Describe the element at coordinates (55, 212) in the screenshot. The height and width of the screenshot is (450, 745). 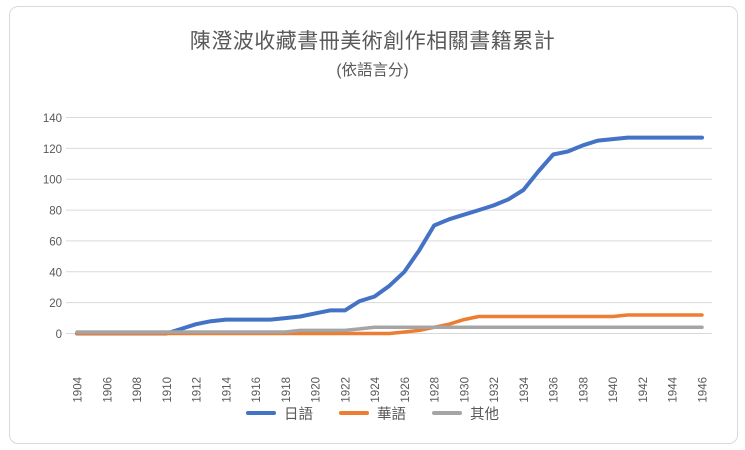
I see `y-axis-label: 80` at that location.